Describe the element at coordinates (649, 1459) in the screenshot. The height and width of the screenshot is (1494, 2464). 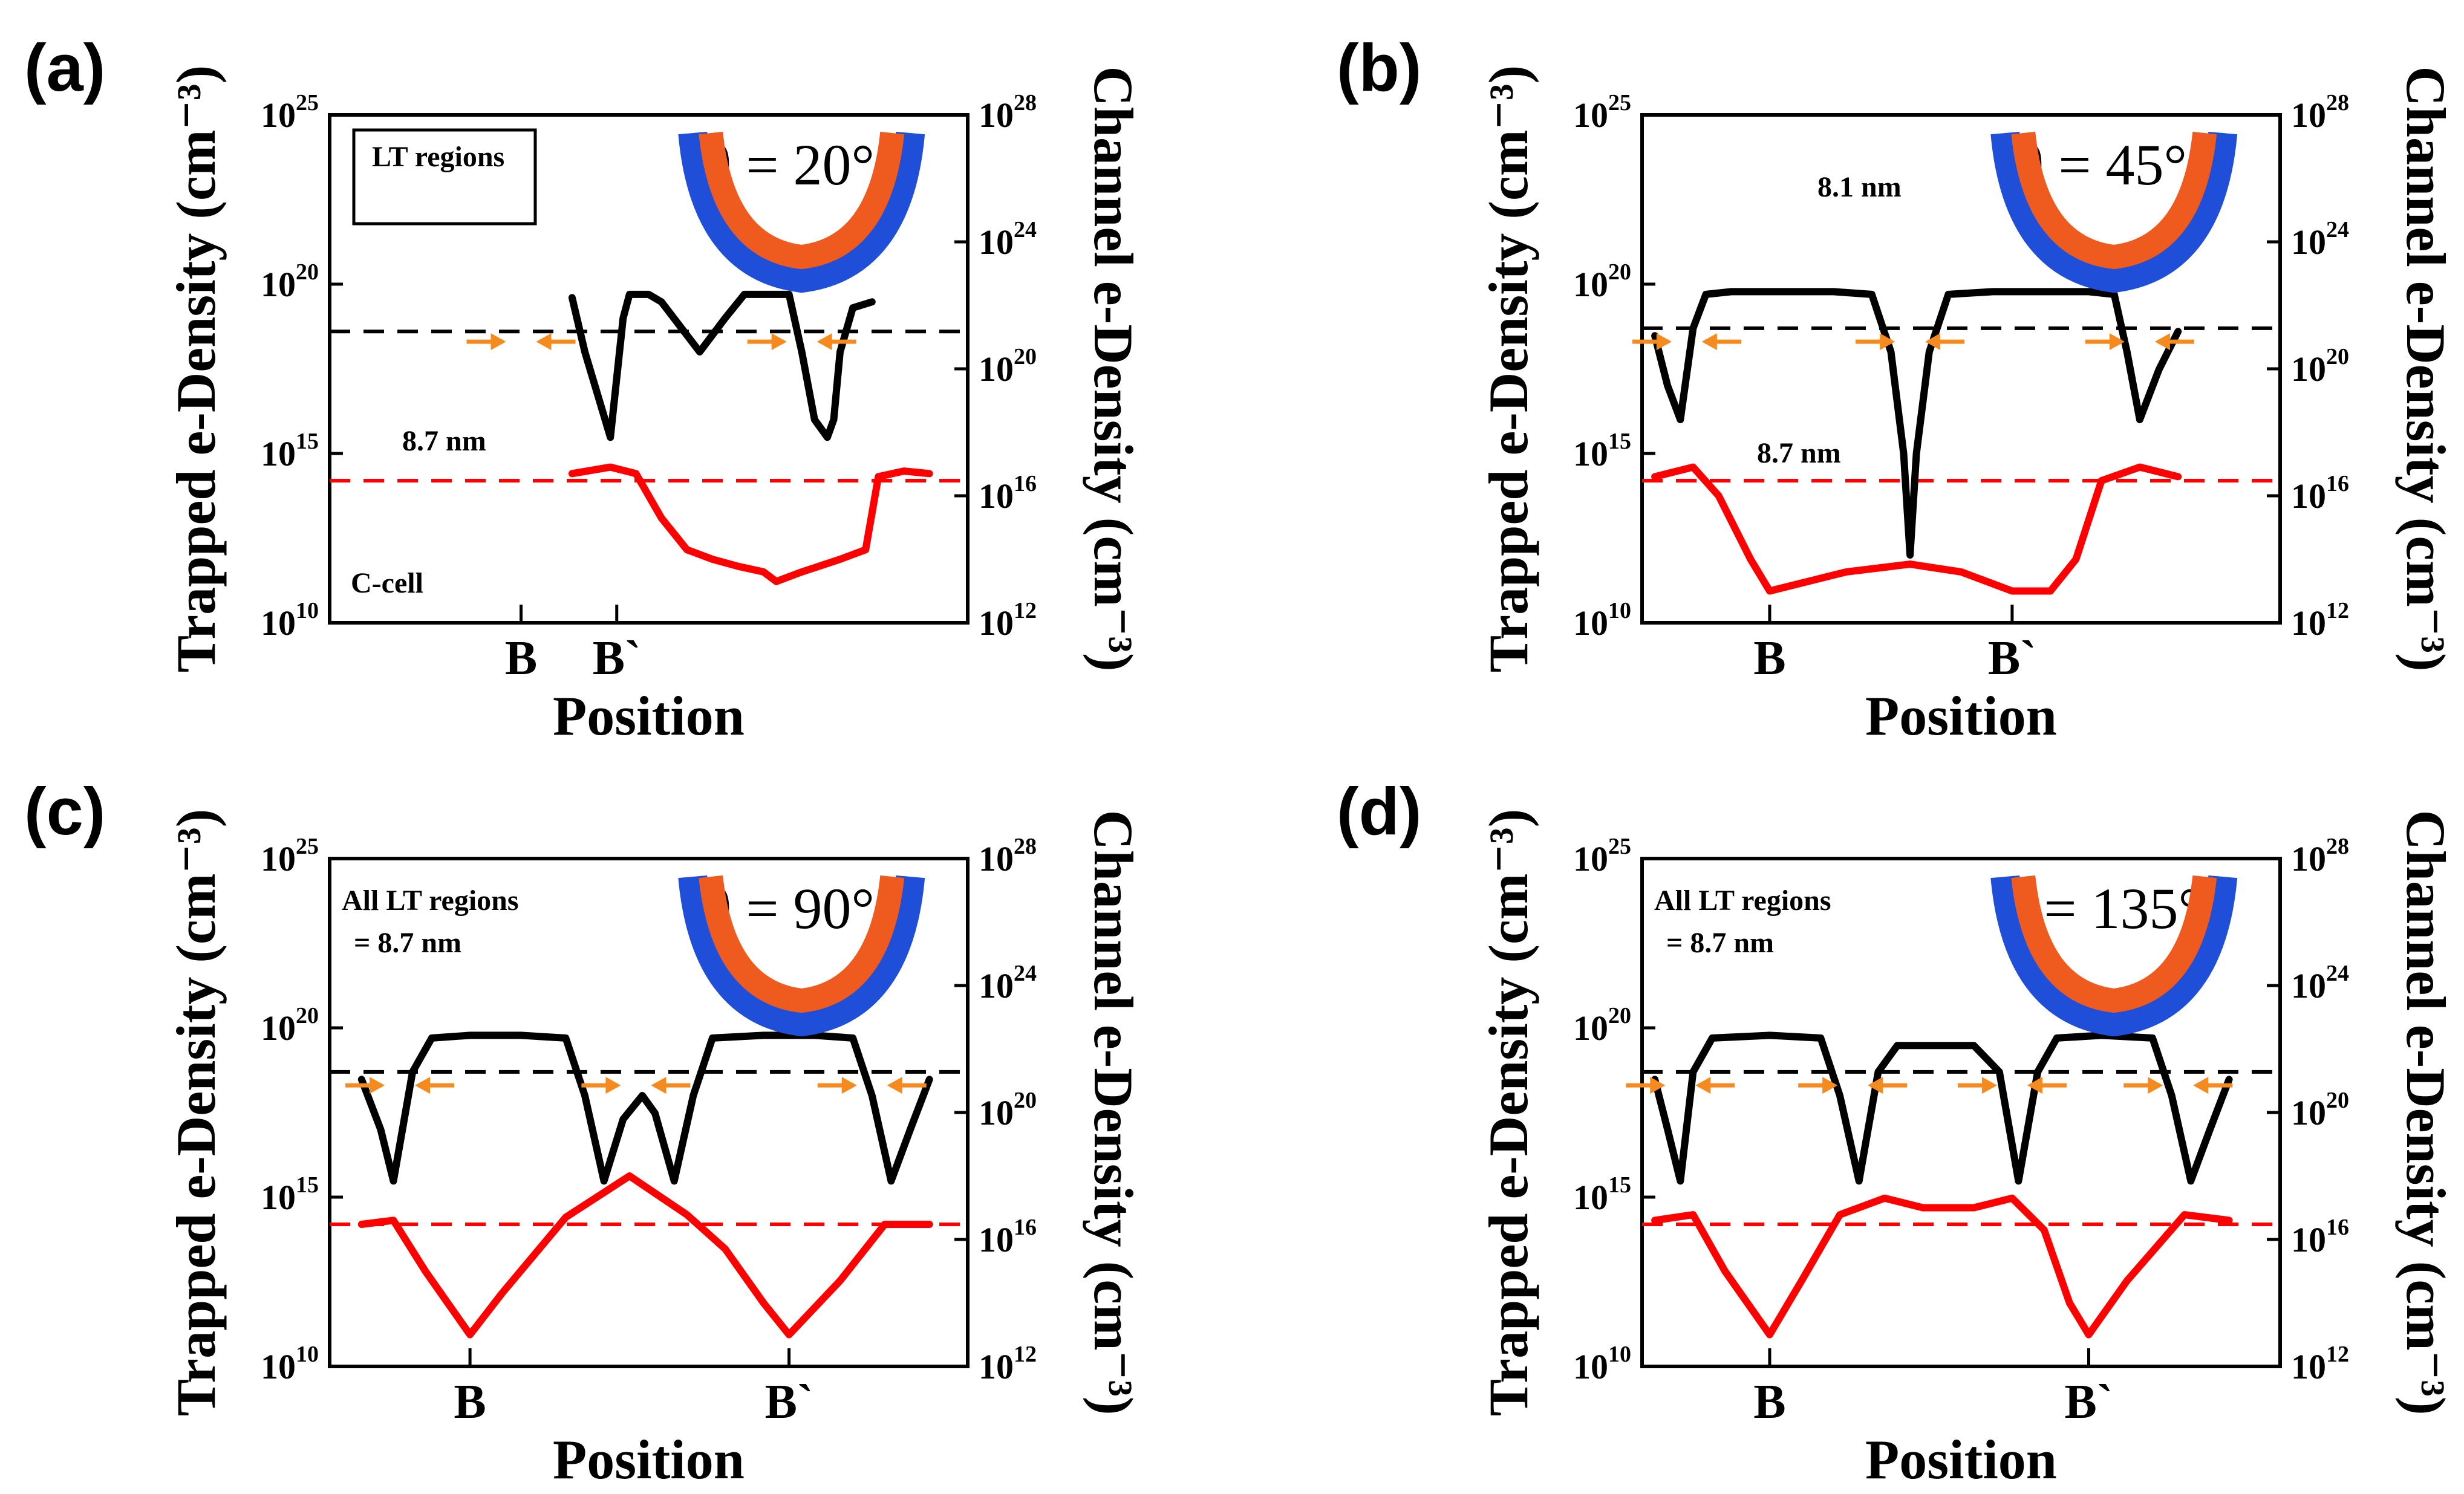
I see `x-axis-title: Position` at that location.